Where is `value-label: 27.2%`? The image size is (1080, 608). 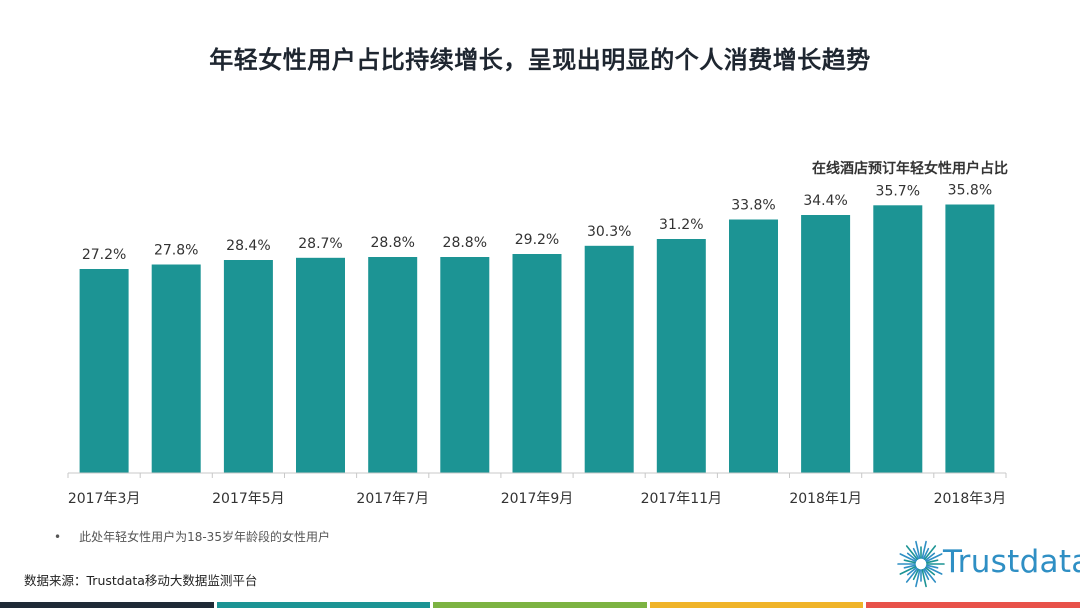
value-label: 27.2% is located at coordinates (104, 255).